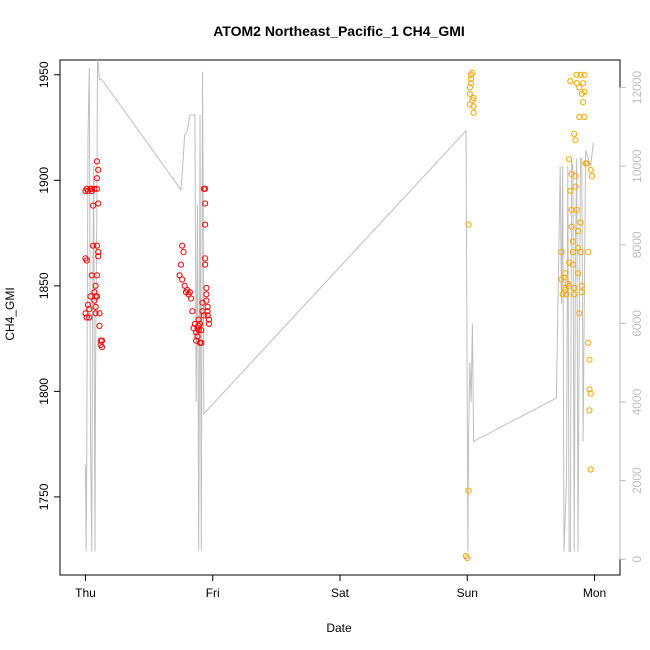  Describe the element at coordinates (340, 593) in the screenshot. I see `x-tick-label: Sat` at that location.